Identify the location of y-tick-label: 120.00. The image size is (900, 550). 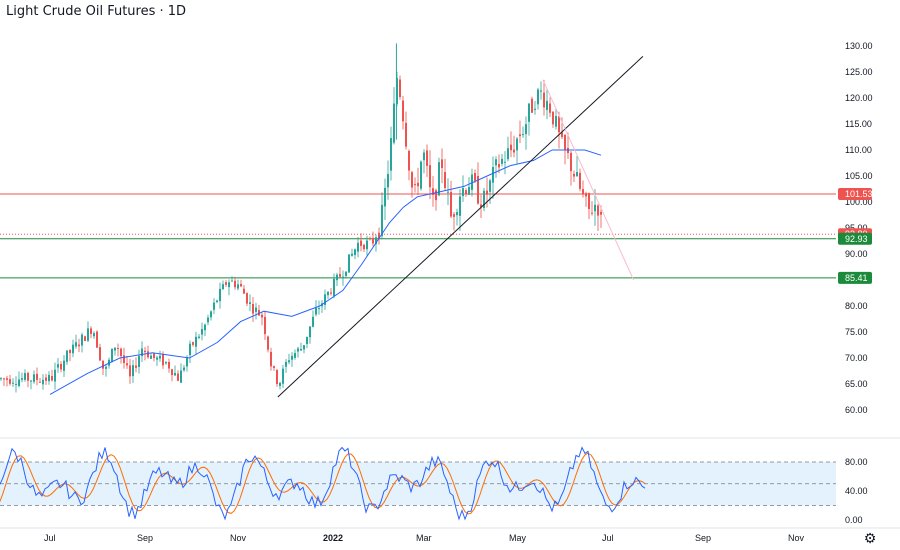
(859, 98).